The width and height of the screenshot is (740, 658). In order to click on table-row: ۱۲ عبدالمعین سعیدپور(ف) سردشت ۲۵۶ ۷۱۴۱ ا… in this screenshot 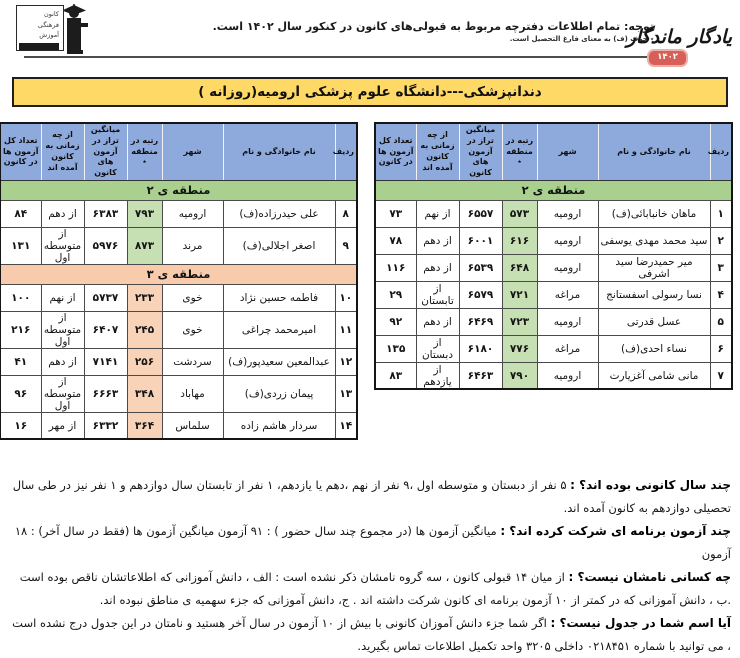, I will do `click(179, 361)`.